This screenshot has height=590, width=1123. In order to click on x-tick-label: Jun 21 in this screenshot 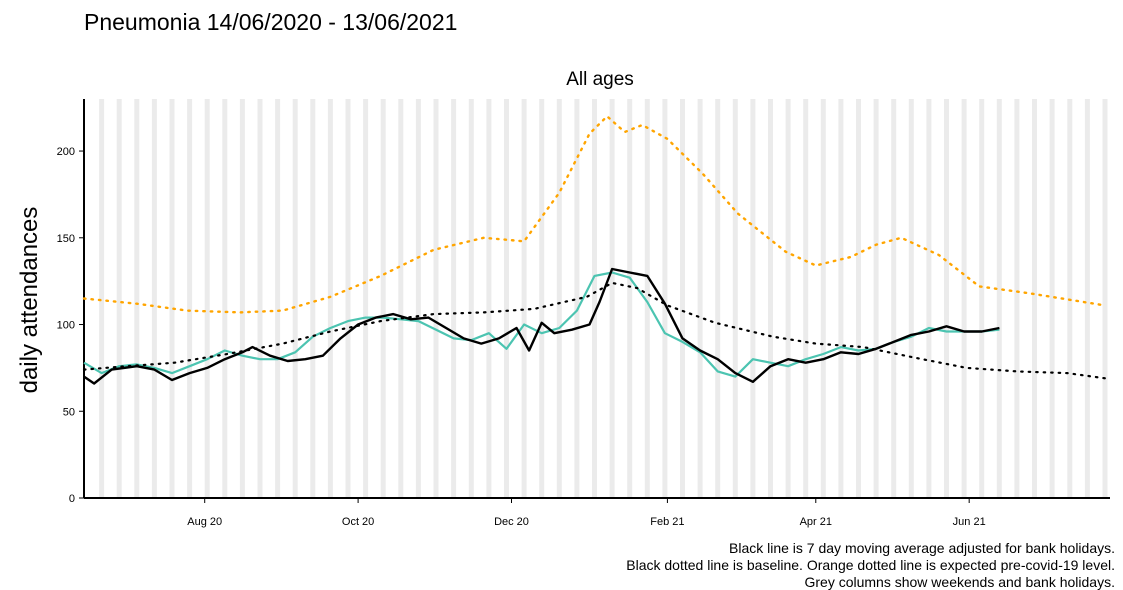, I will do `click(969, 522)`.